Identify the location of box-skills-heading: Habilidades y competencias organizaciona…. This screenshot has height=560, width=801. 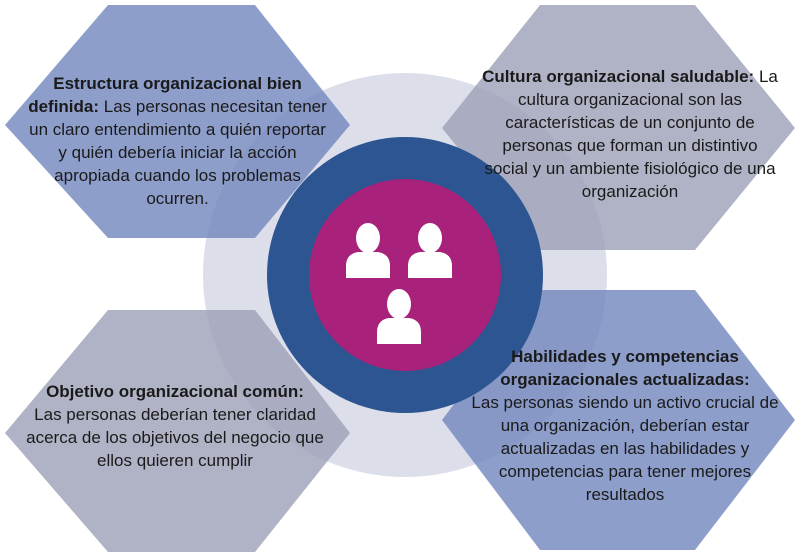
(625, 368).